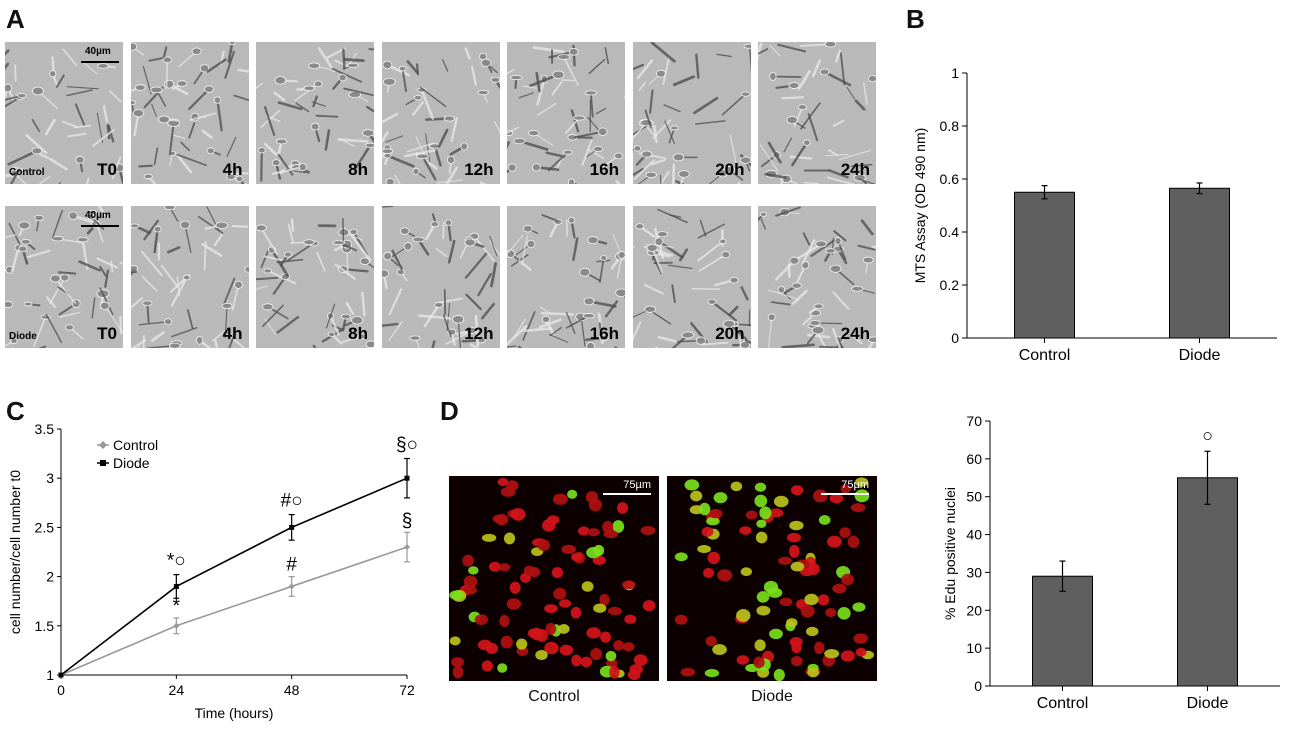 This screenshot has height=733, width=1300. I want to click on y-tick-label: 0.4, so click(950, 232).